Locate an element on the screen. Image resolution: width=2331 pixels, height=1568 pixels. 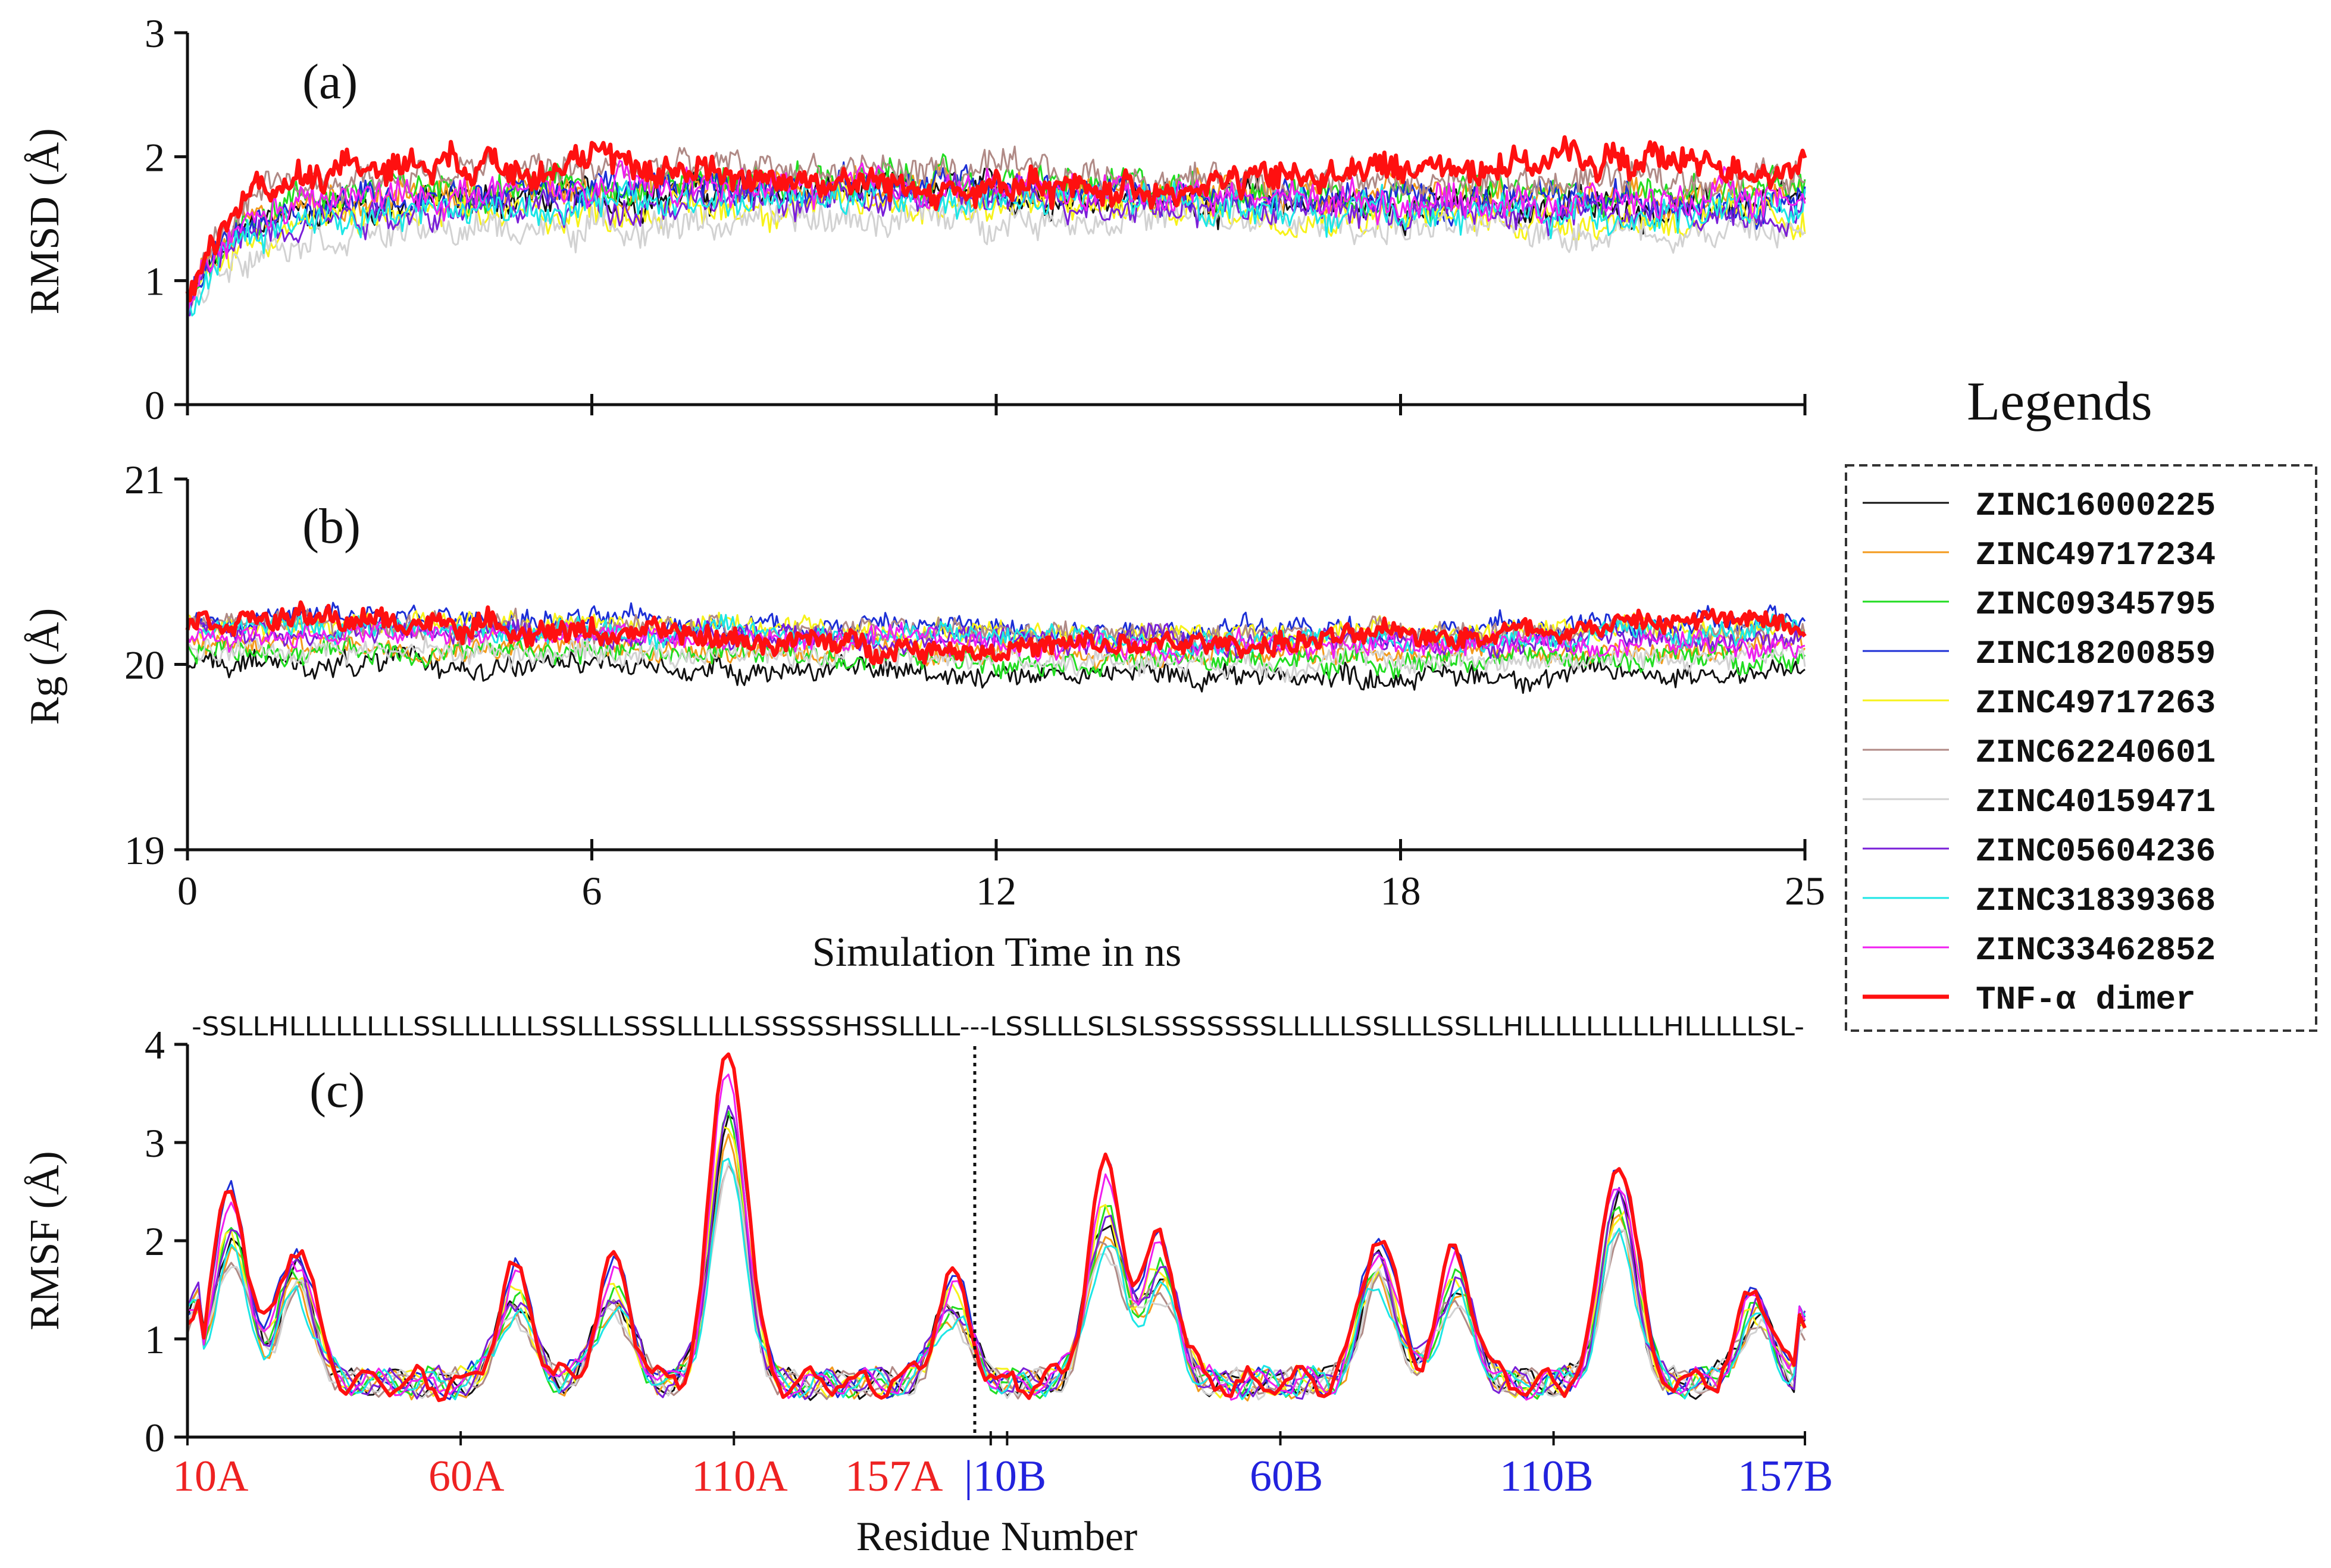
legend-title: Legends is located at coordinates (2059, 401).